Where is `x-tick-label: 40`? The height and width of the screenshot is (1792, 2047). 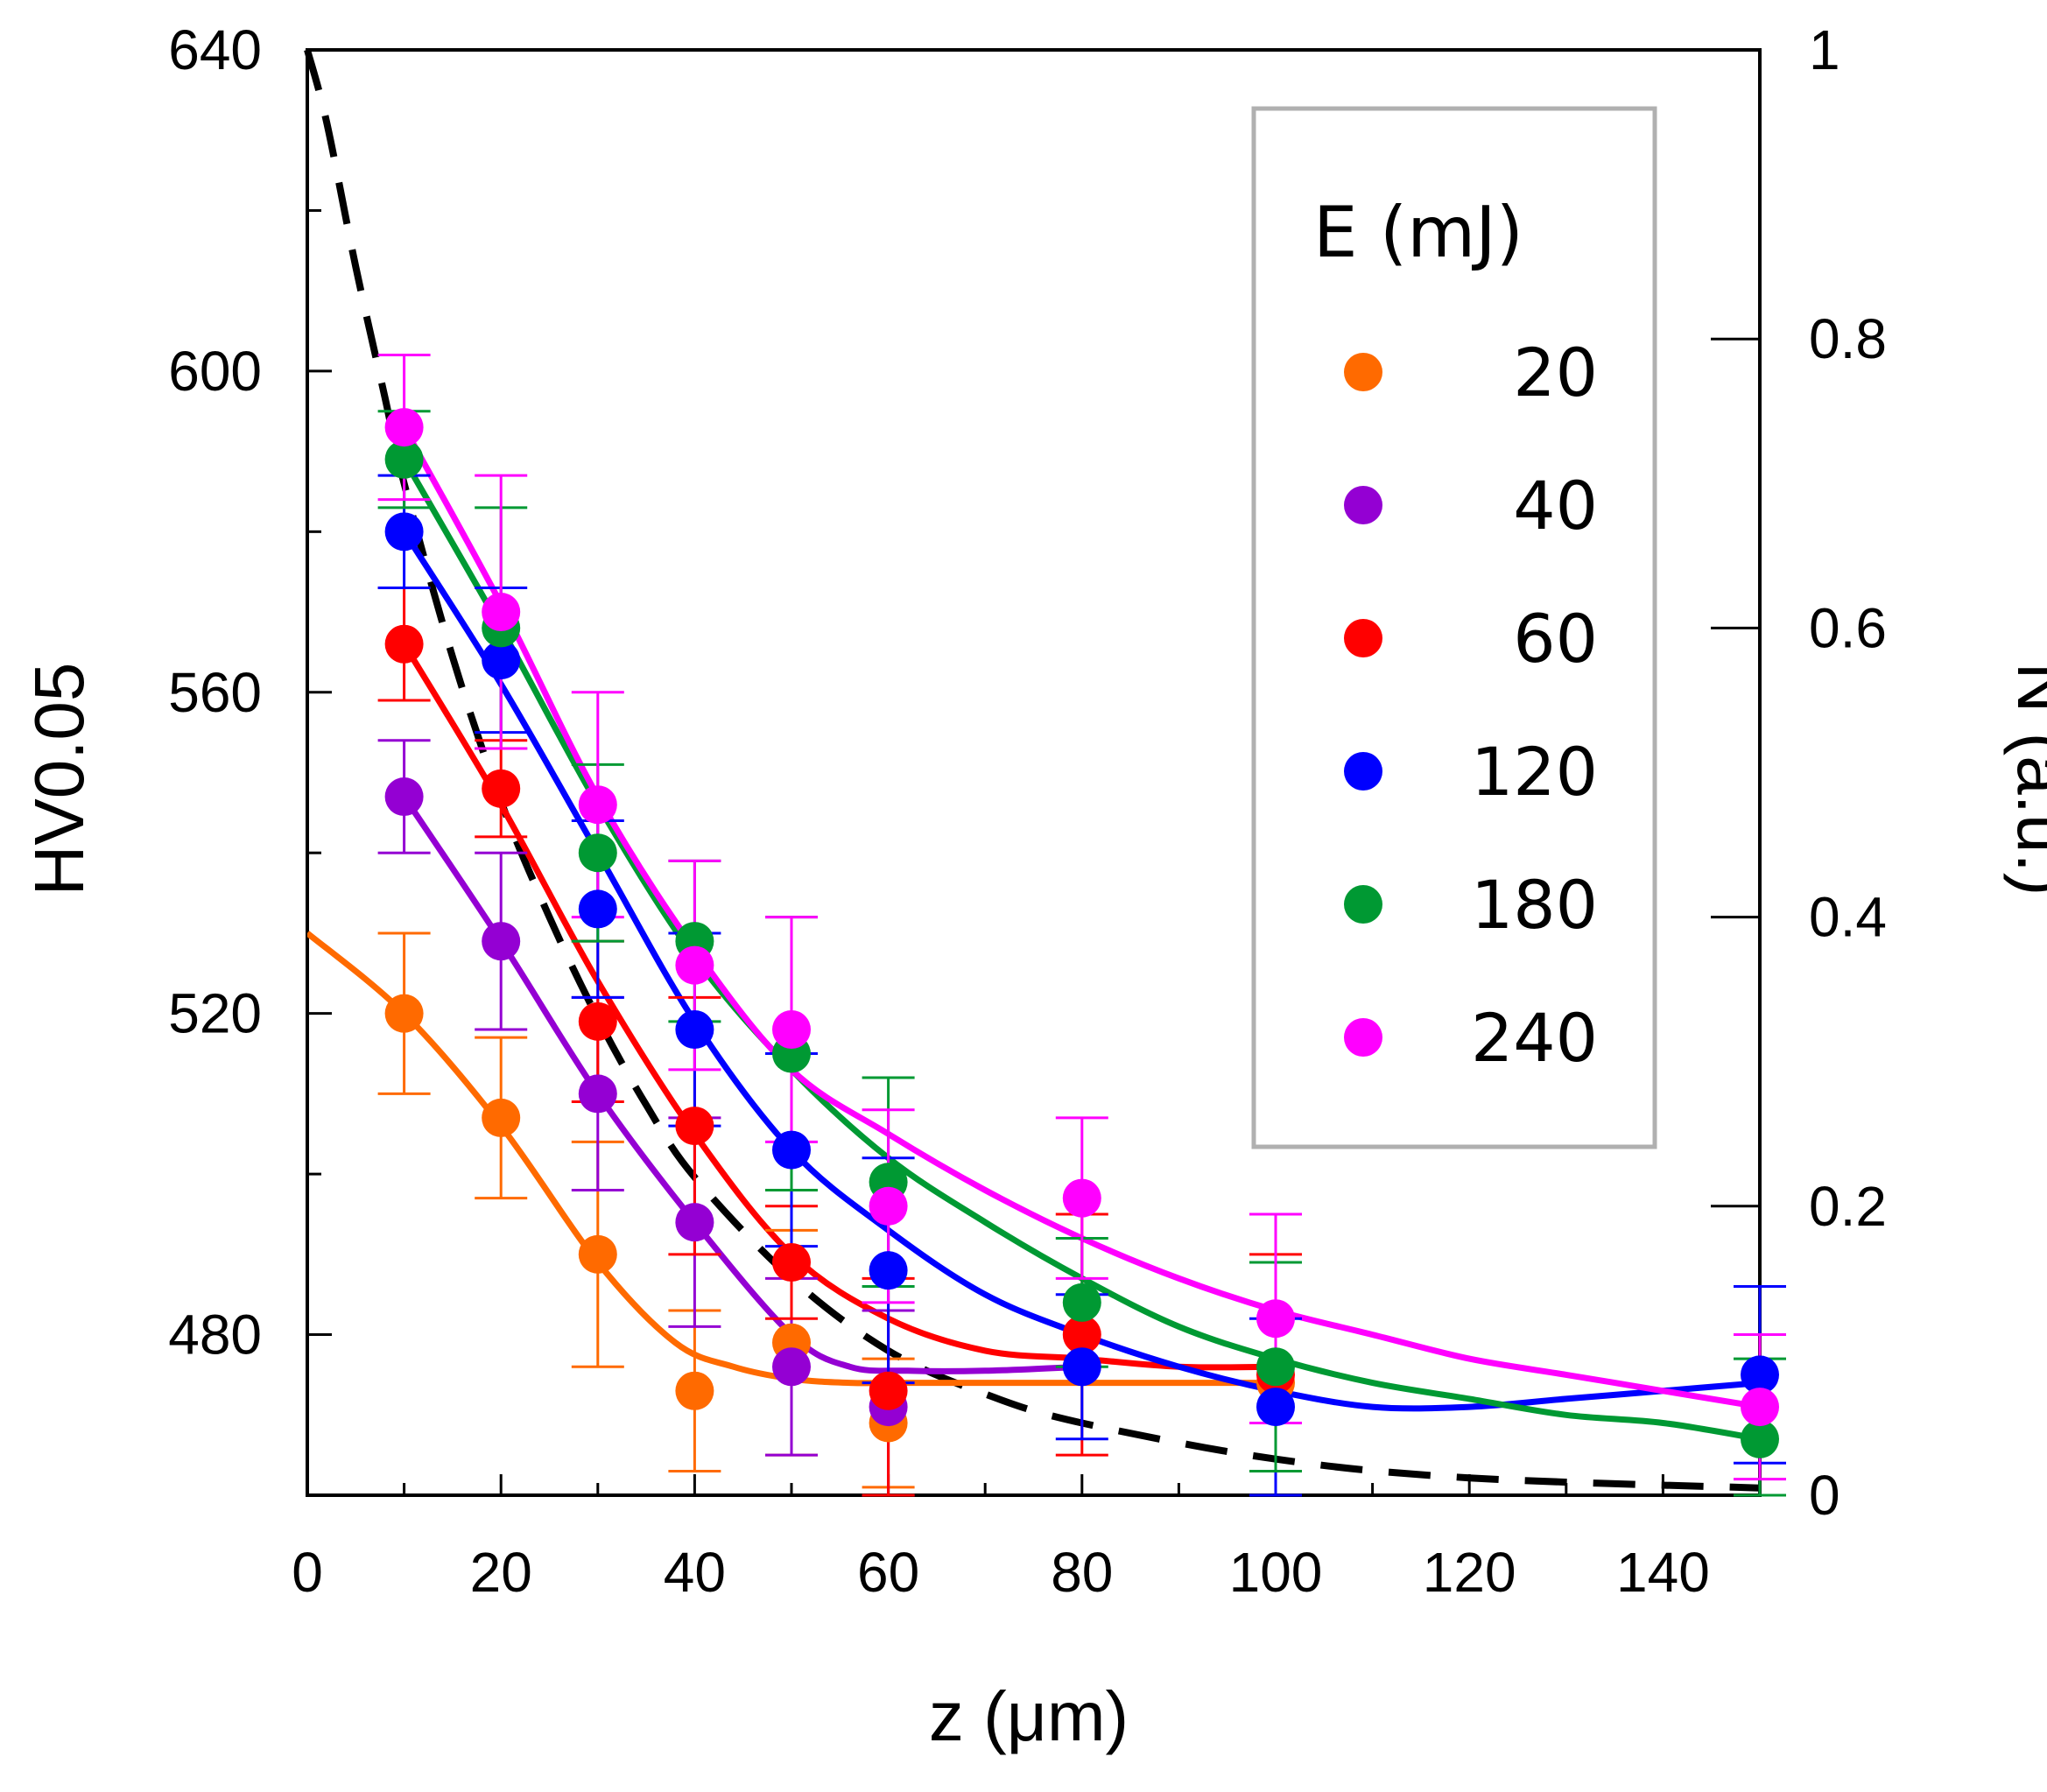
x-tick-label: 40 is located at coordinates (695, 1572).